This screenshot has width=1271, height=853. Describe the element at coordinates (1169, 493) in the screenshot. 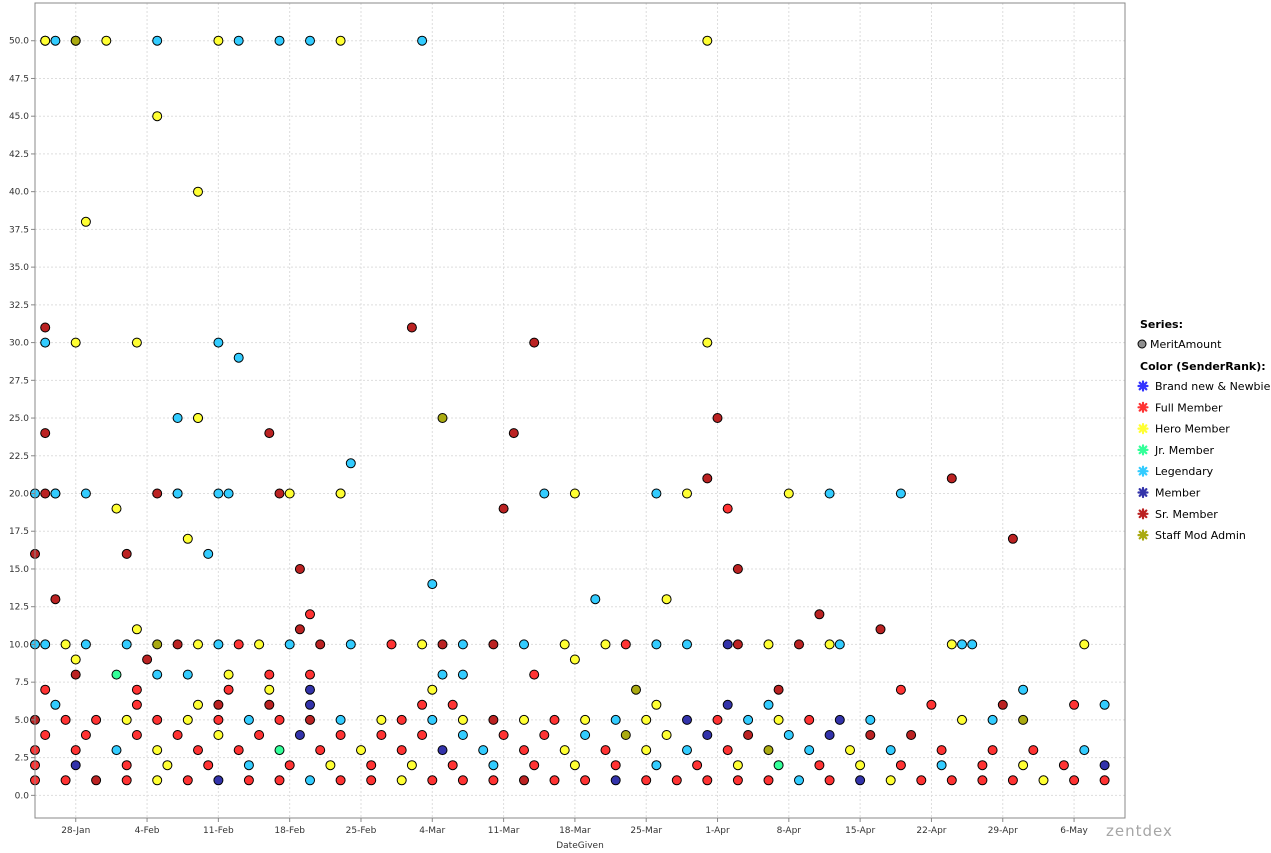

I see `legend-item: Member` at that location.